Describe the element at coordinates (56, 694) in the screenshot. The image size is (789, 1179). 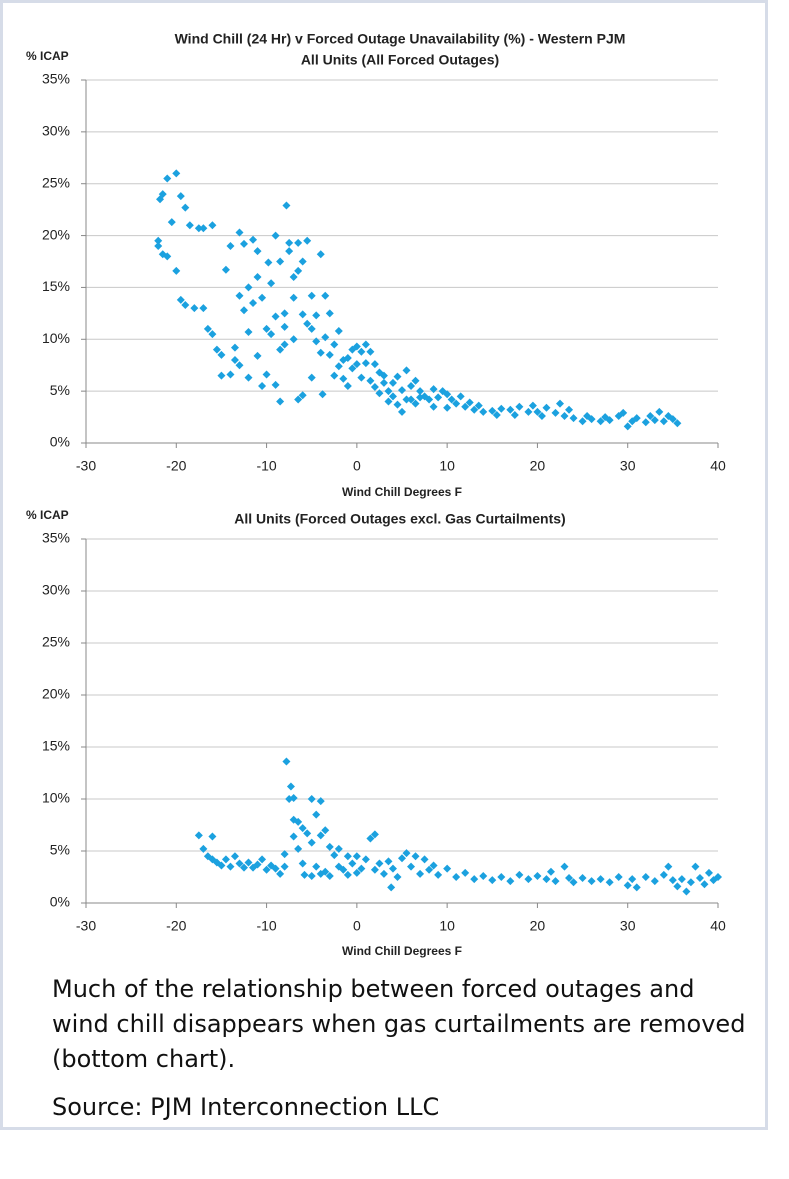
I see `y-tick-label: 20%` at that location.